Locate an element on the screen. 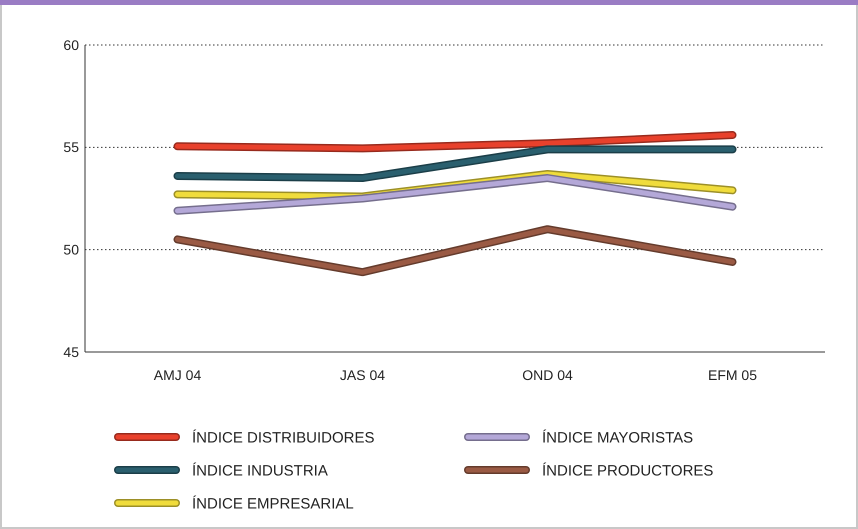 Image resolution: width=858 pixels, height=529 pixels. legend-label: ÍNDICE PRODUCTORES is located at coordinates (628, 470).